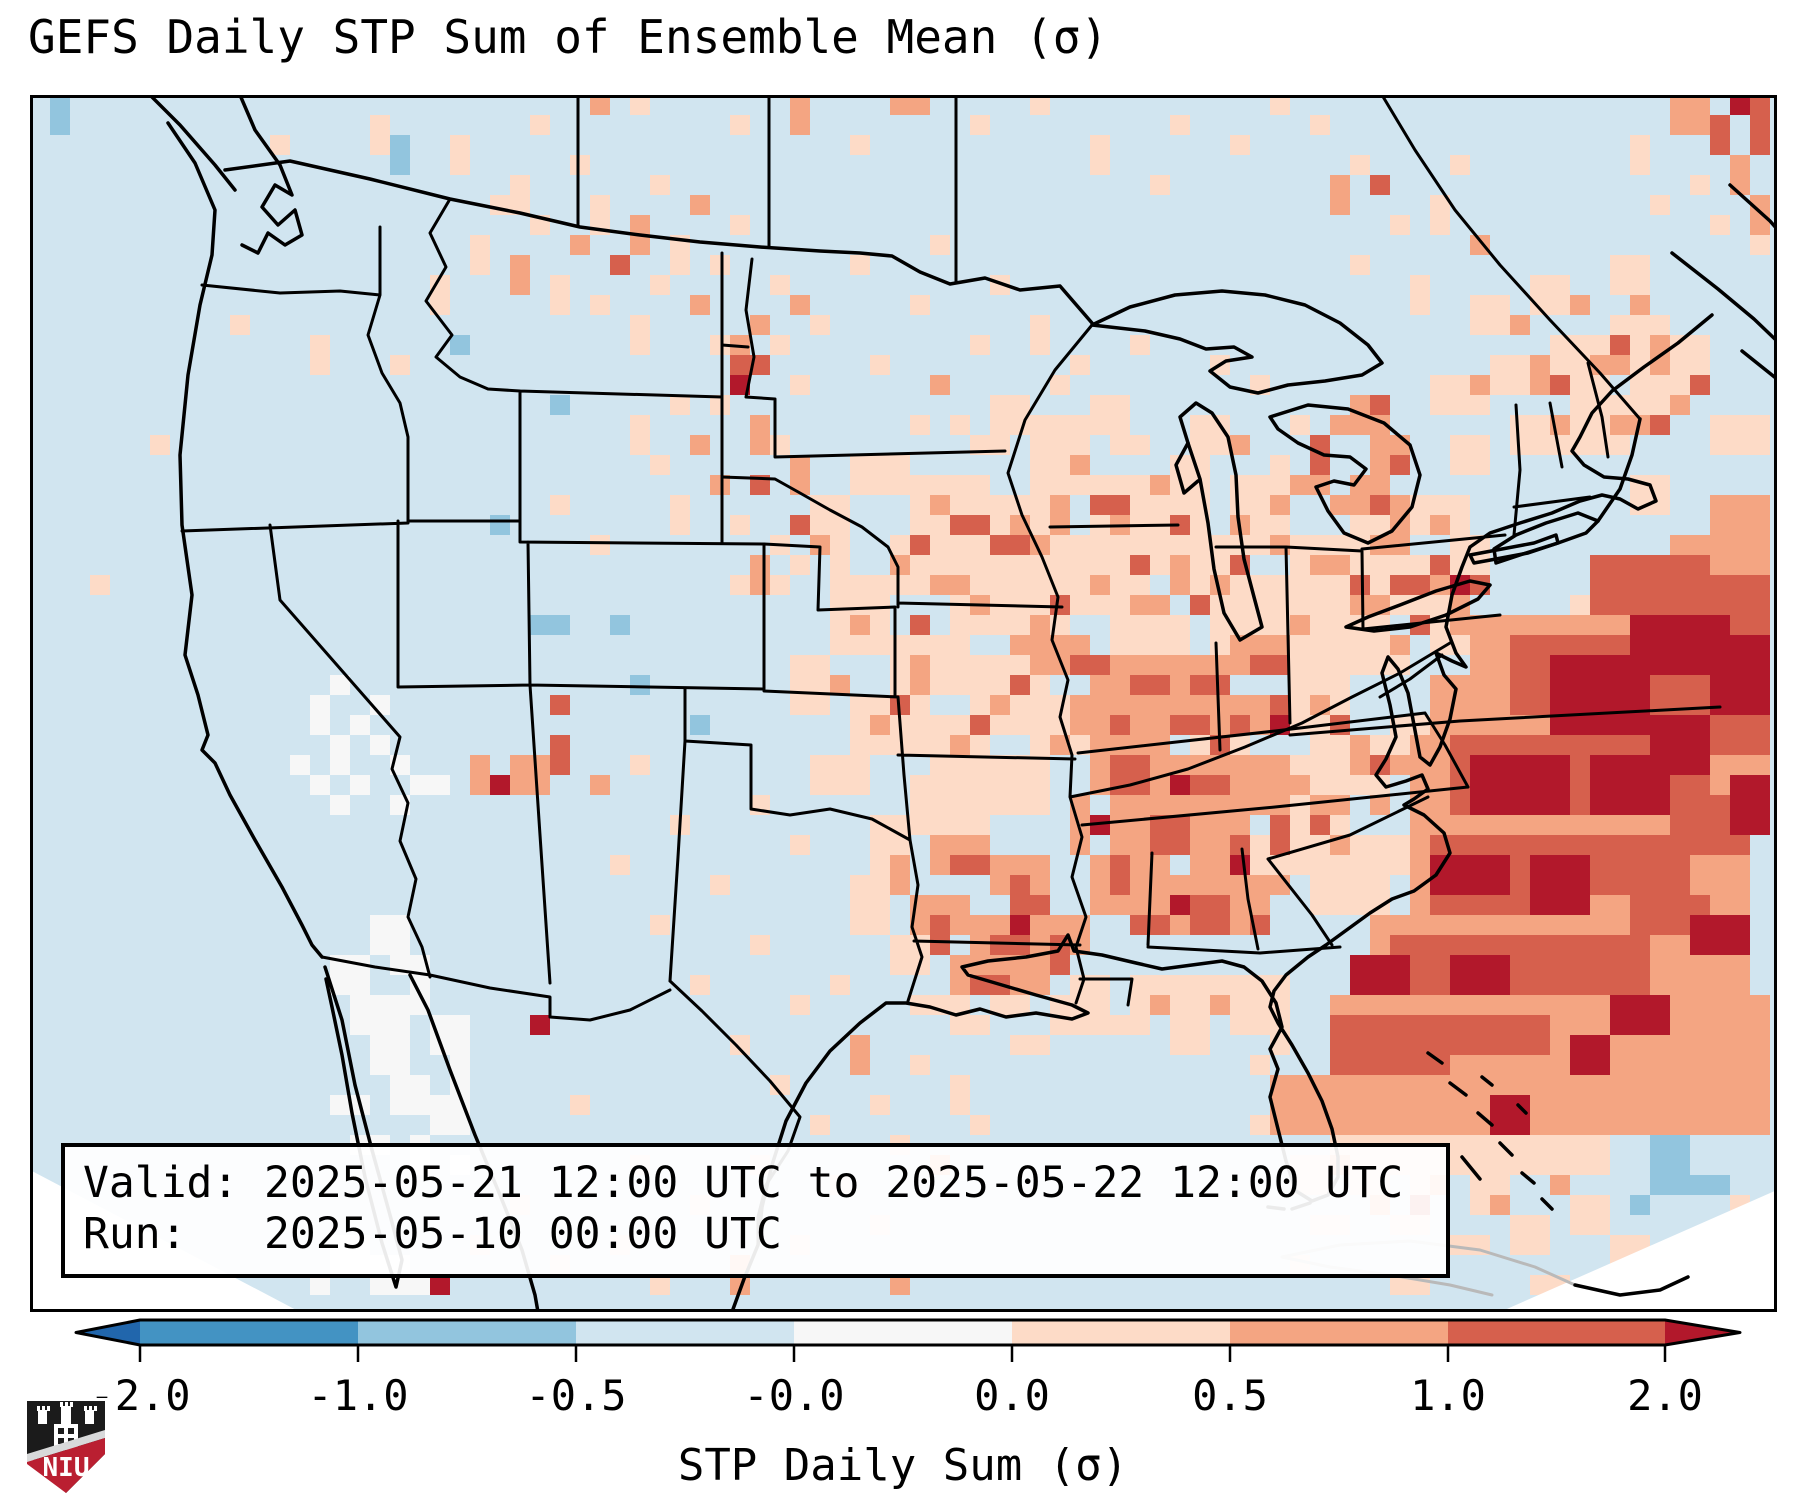  What do you see at coordinates (1619, 470) in the screenshot?
I see `st-lawrence-river` at bounding box center [1619, 470].